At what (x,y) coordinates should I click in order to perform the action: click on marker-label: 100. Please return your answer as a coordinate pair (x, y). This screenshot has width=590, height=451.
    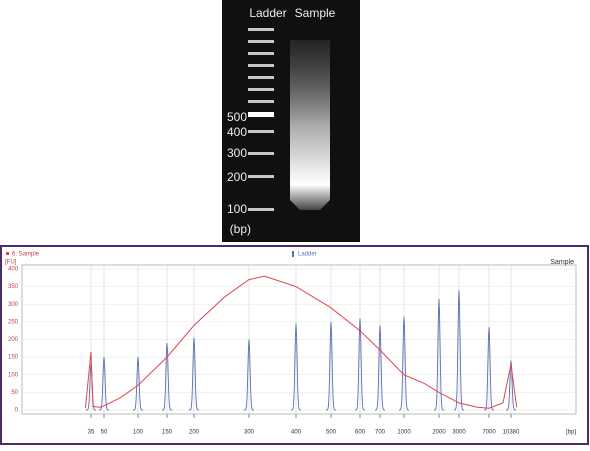
    Looking at the image, I should click on (237, 209).